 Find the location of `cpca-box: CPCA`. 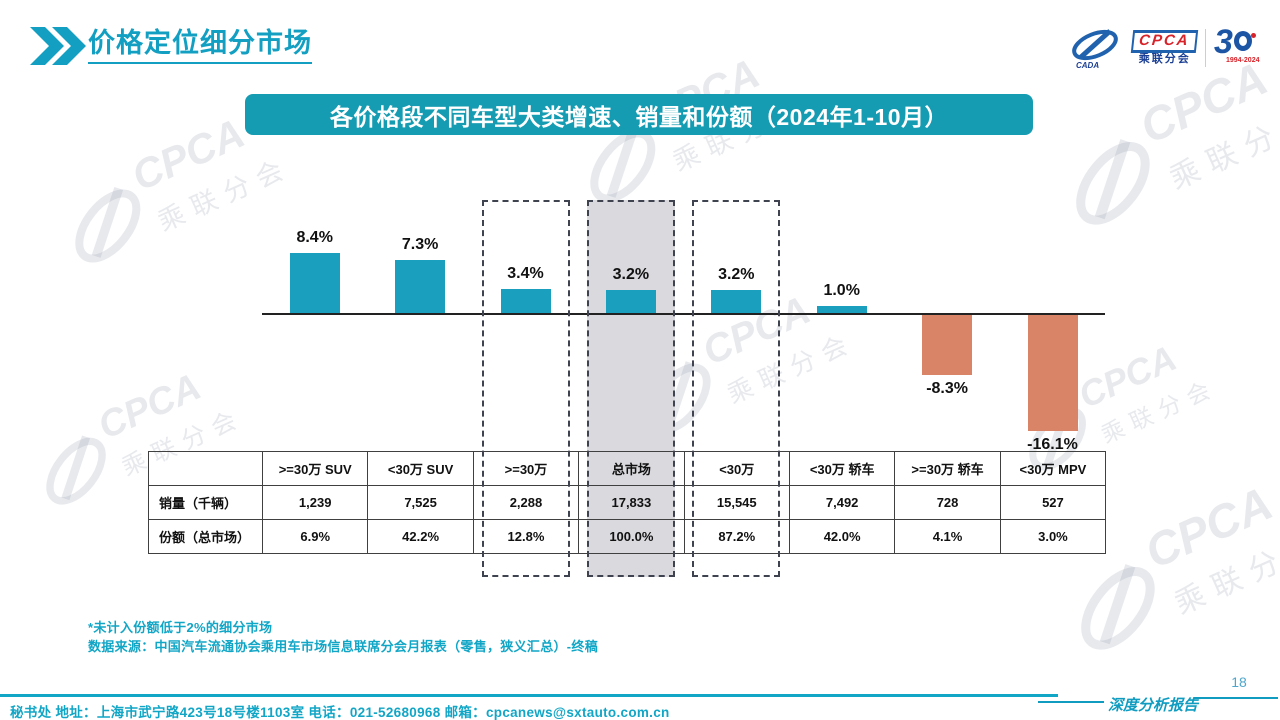

cpca-box: CPCA is located at coordinates (1165, 41).